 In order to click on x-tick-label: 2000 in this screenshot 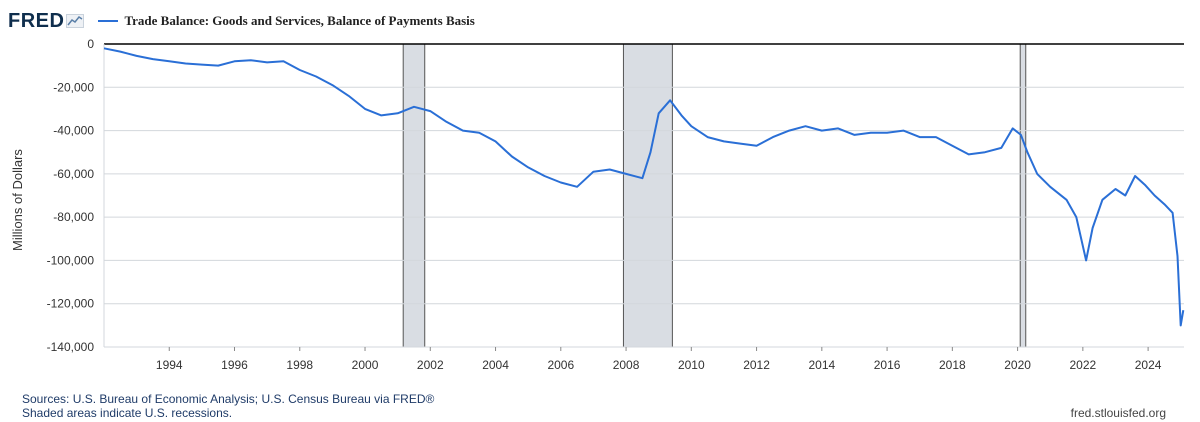, I will do `click(365, 365)`.